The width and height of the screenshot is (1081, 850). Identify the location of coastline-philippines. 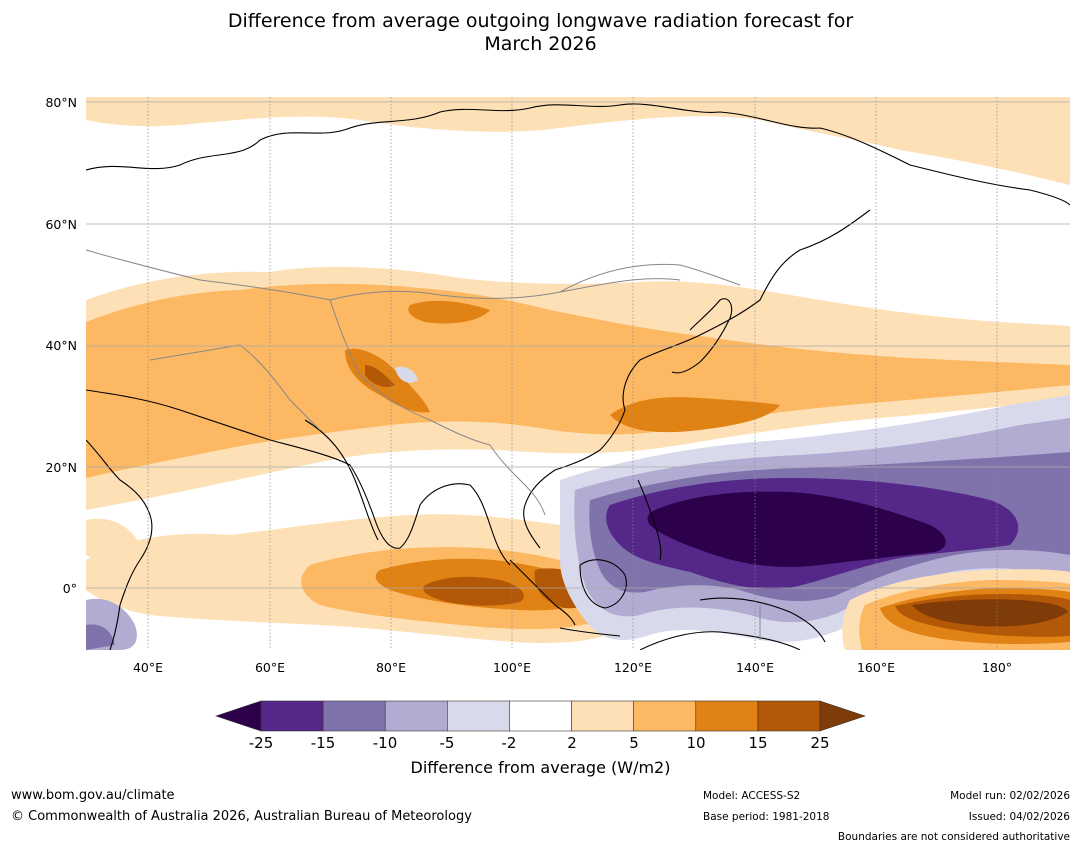
(649, 520).